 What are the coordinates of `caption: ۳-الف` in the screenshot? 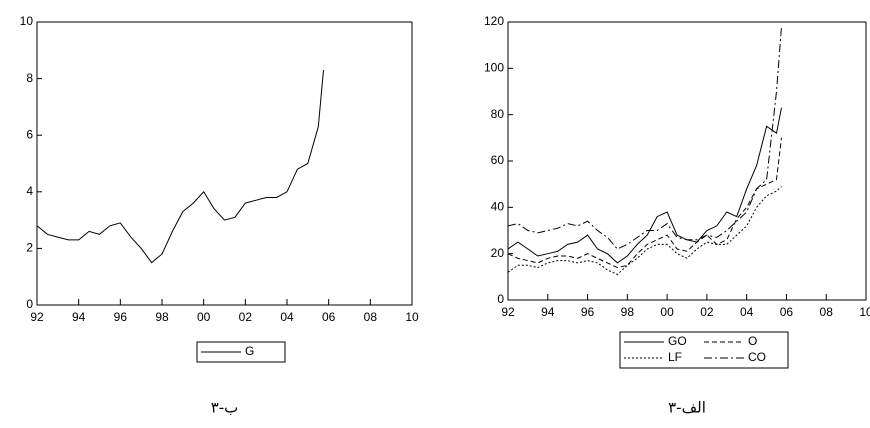 It's located at (687, 408).